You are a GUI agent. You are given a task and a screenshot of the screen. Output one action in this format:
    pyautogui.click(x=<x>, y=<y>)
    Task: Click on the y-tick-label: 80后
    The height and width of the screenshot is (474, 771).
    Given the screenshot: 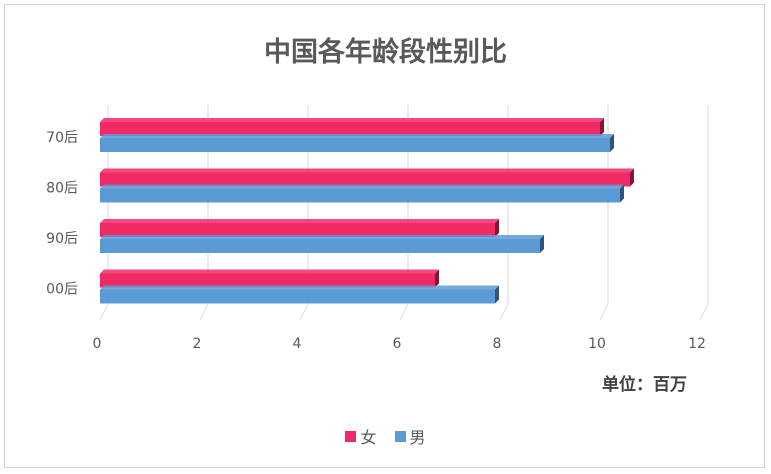 What is the action you would take?
    pyautogui.click(x=62, y=189)
    